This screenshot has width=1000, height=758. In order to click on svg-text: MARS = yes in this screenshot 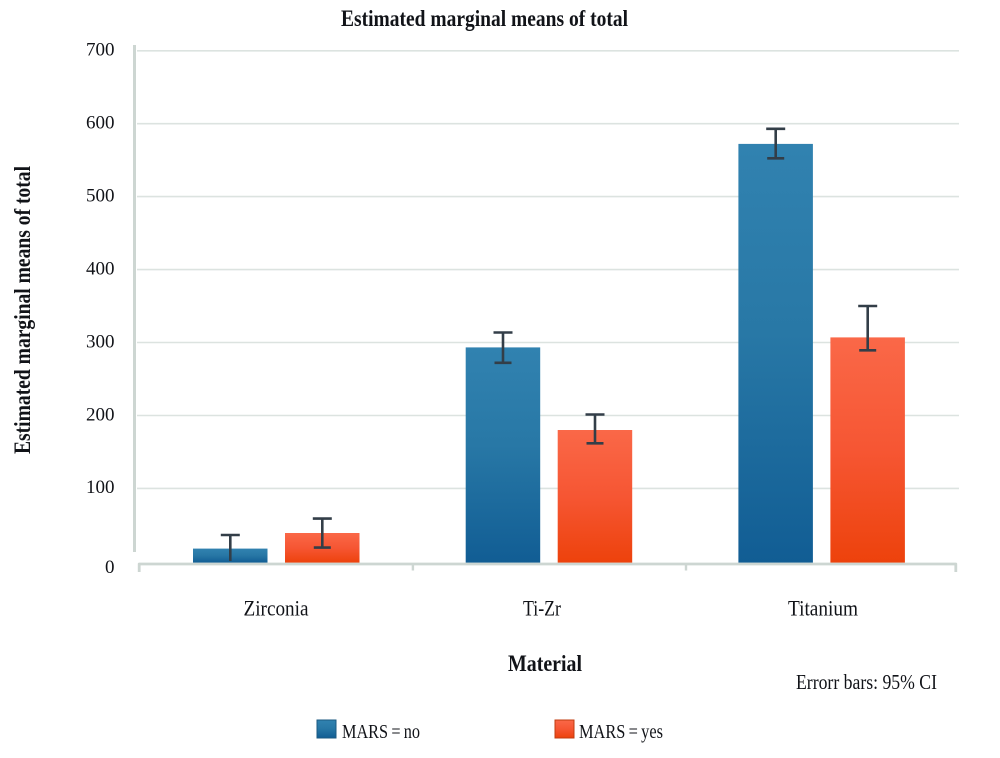, I will do `click(621, 732)`.